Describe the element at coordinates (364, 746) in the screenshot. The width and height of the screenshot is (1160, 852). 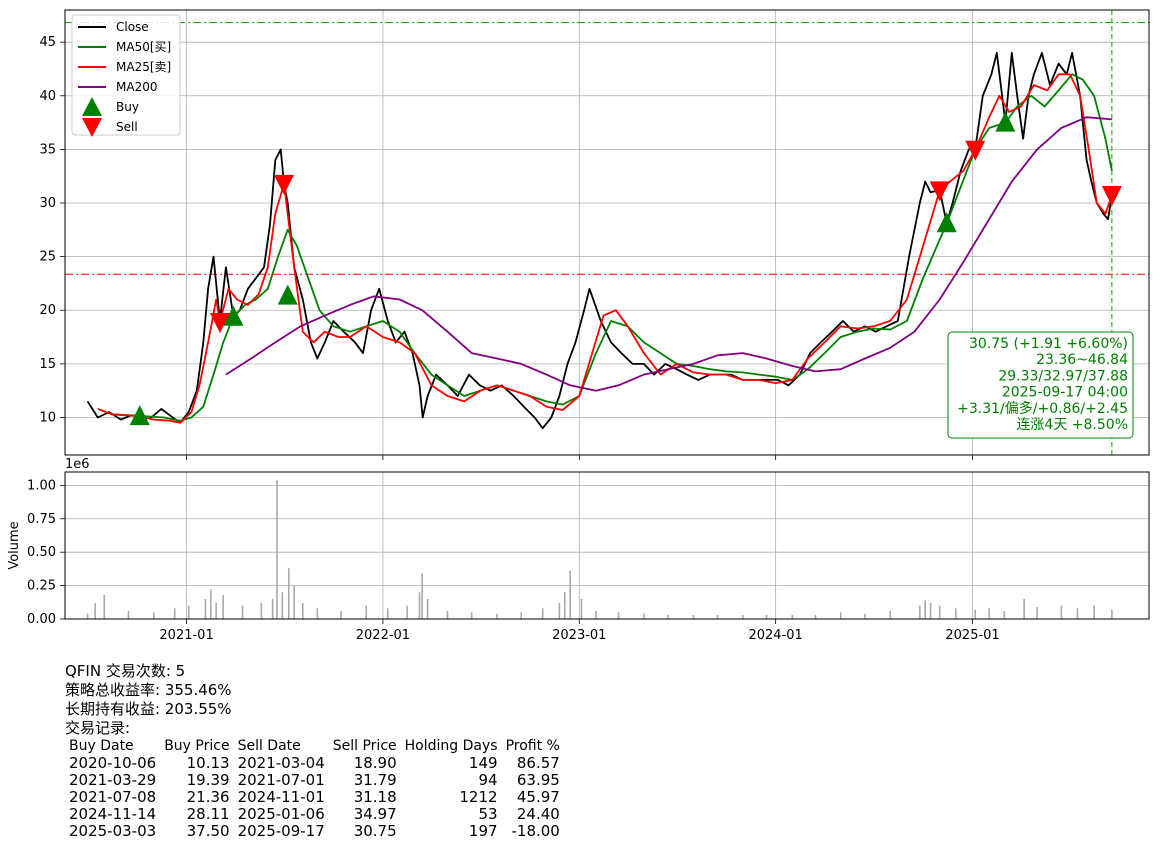
I see `header-sell-price: Sell Price` at that location.